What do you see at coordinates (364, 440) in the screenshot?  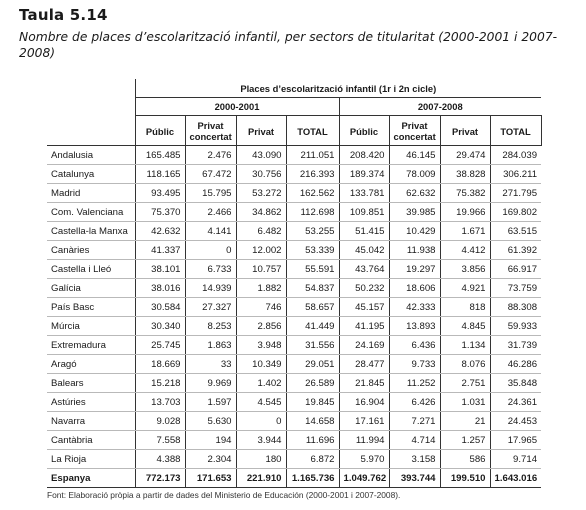 I see `table-cell: 11.994` at bounding box center [364, 440].